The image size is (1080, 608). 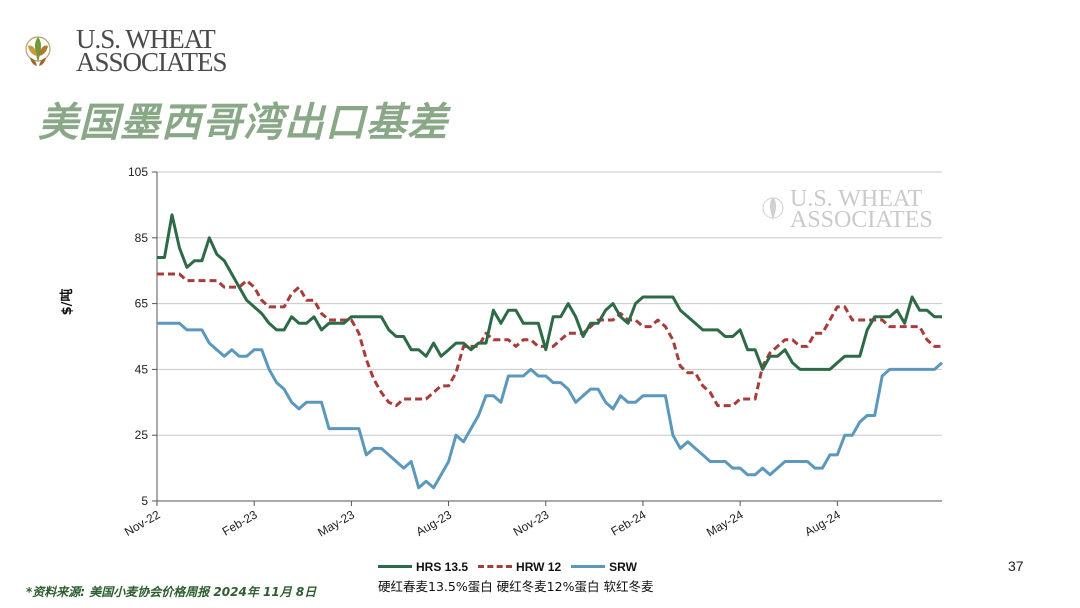 What do you see at coordinates (142, 435) in the screenshot?
I see `y-tick-label: 25` at bounding box center [142, 435].